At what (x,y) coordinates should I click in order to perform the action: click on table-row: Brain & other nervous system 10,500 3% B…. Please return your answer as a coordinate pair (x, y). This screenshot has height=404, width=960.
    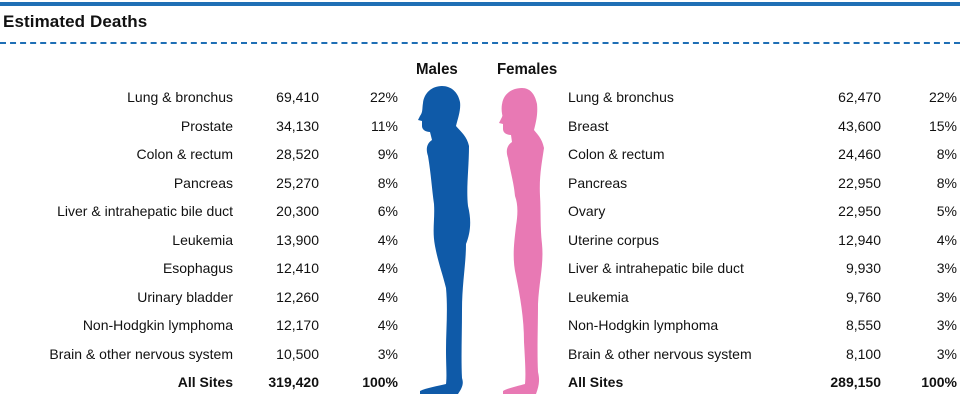
    Looking at the image, I should click on (480, 354).